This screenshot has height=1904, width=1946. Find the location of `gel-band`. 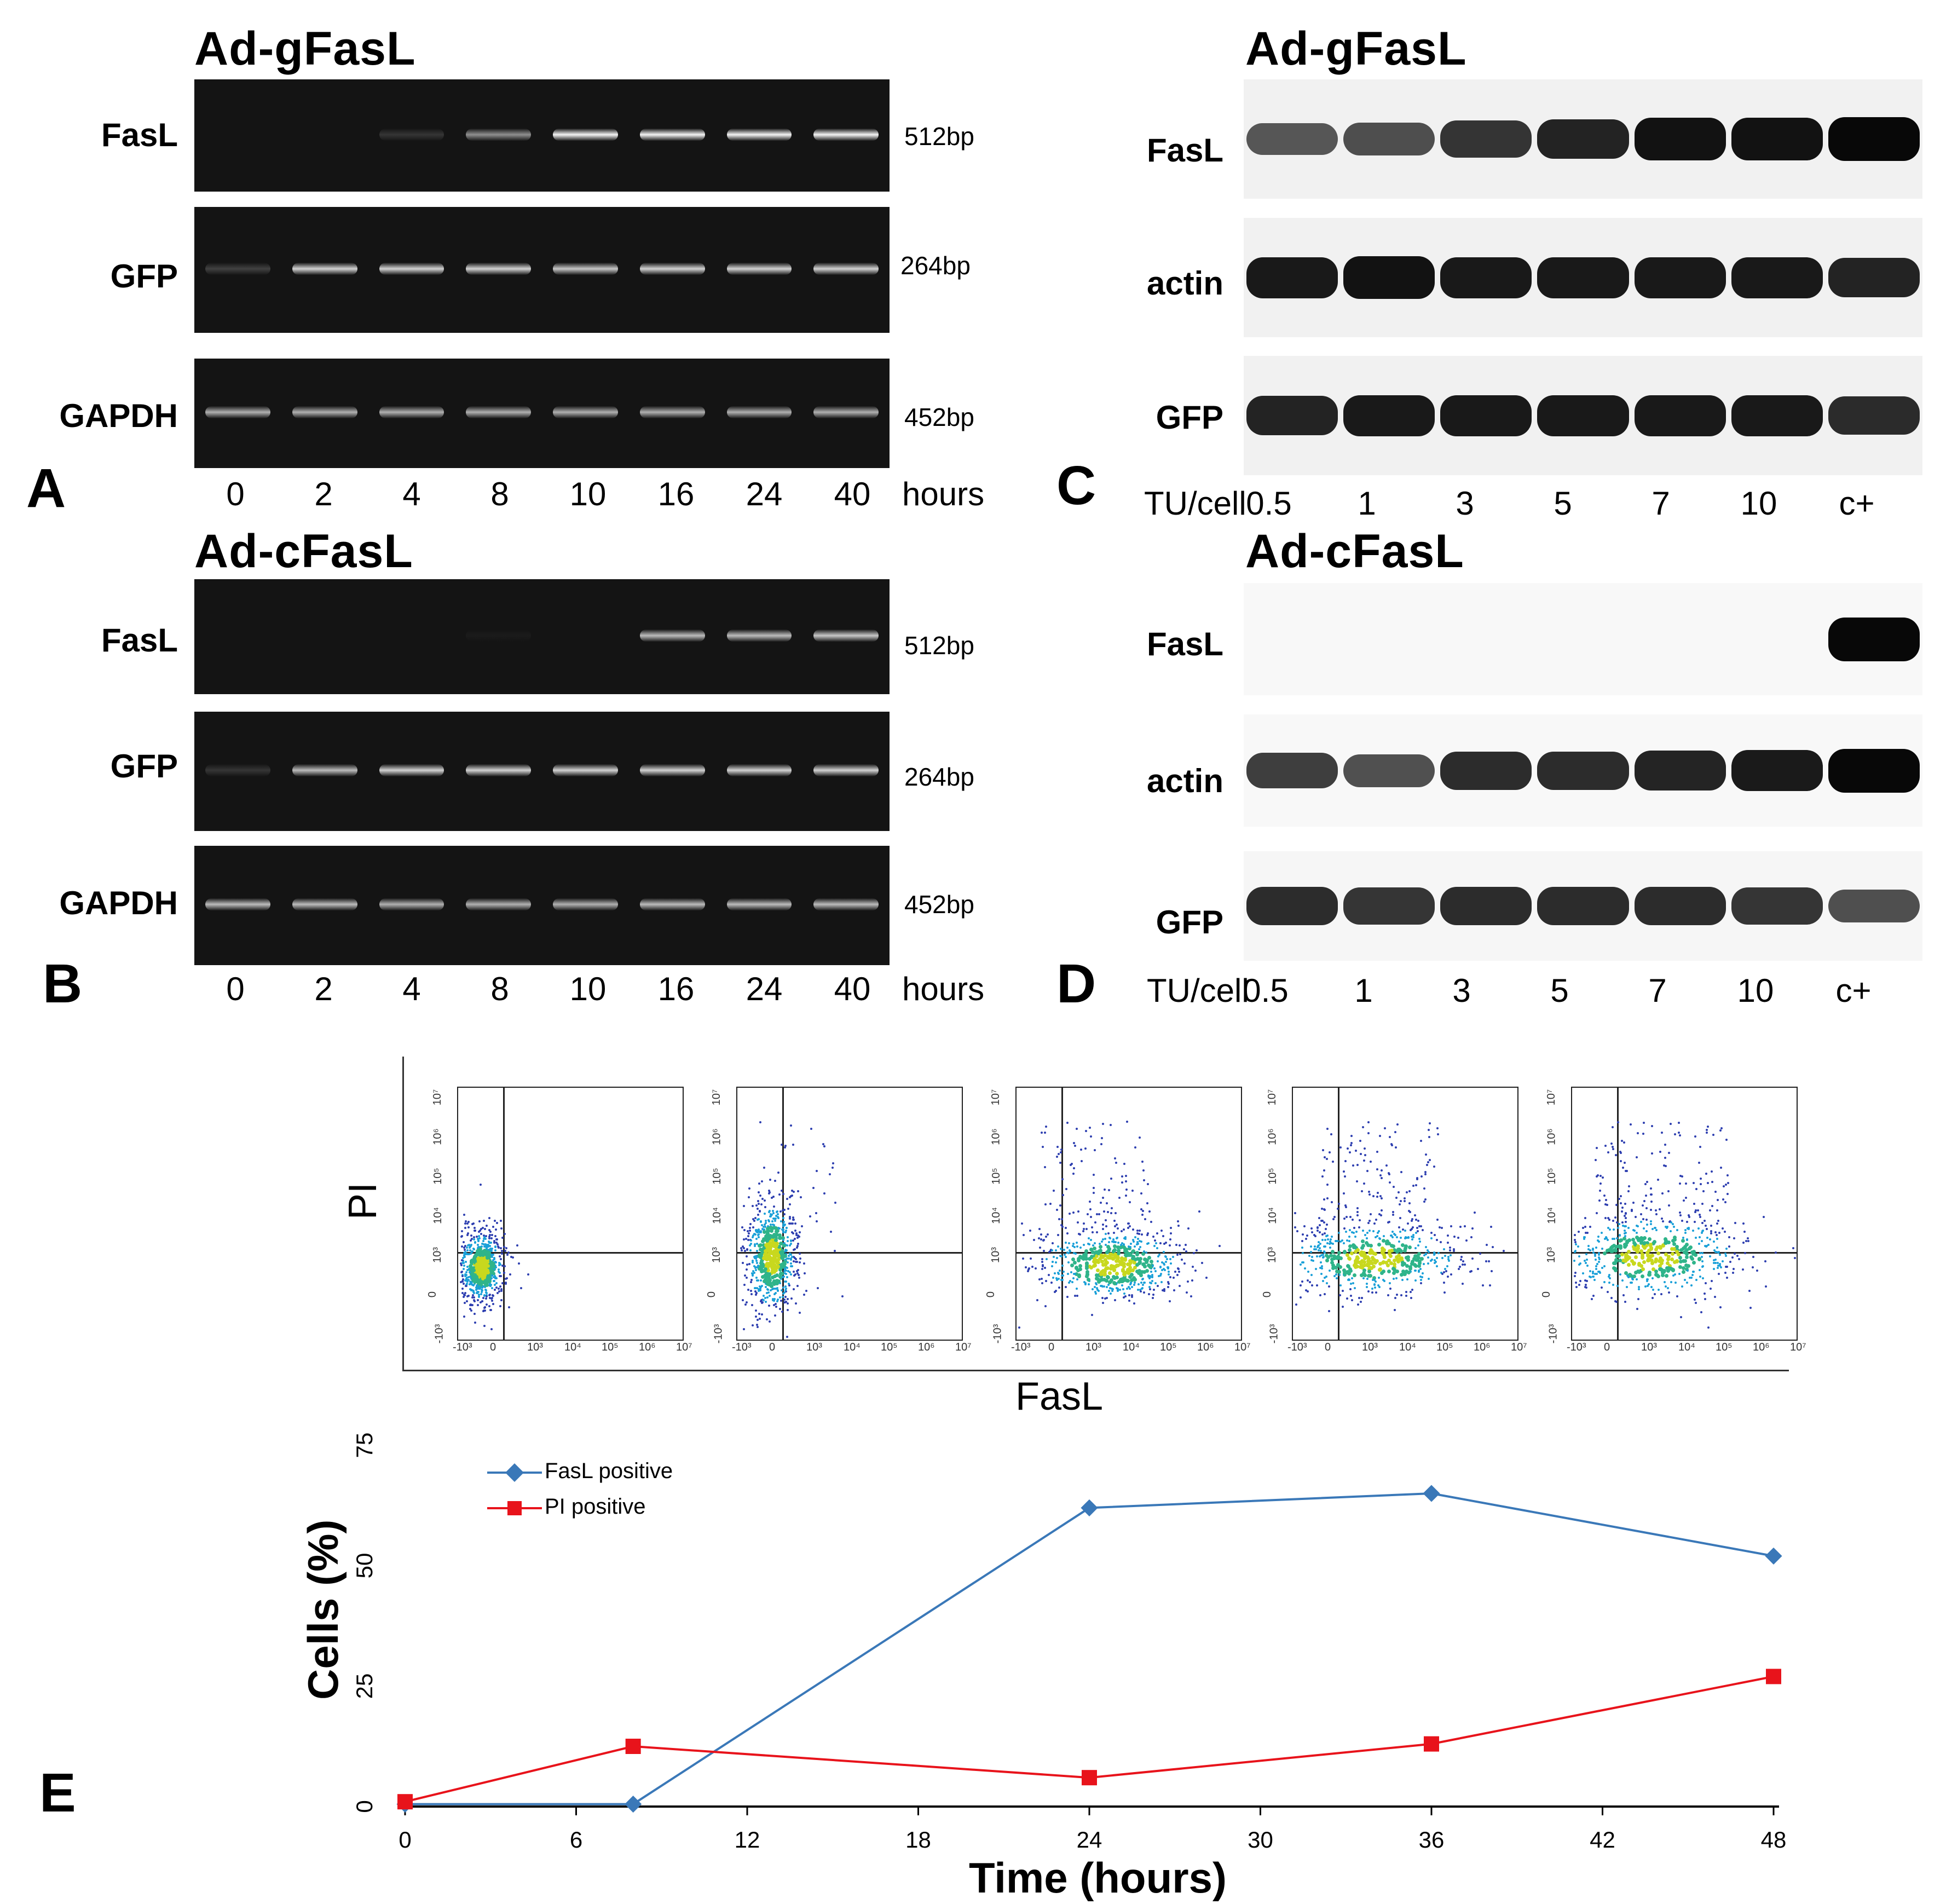

gel-band is located at coordinates (237, 269).